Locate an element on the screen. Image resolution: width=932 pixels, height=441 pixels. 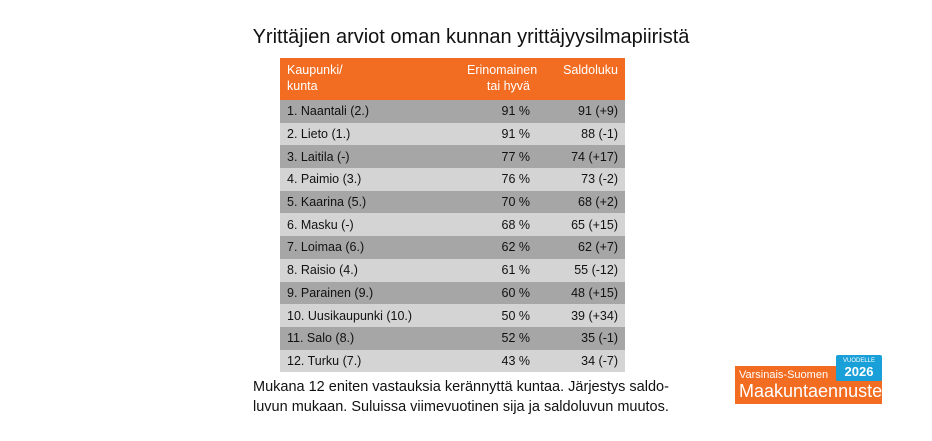
cell-municipality: 3. Laitila (-) is located at coordinates (318, 156).